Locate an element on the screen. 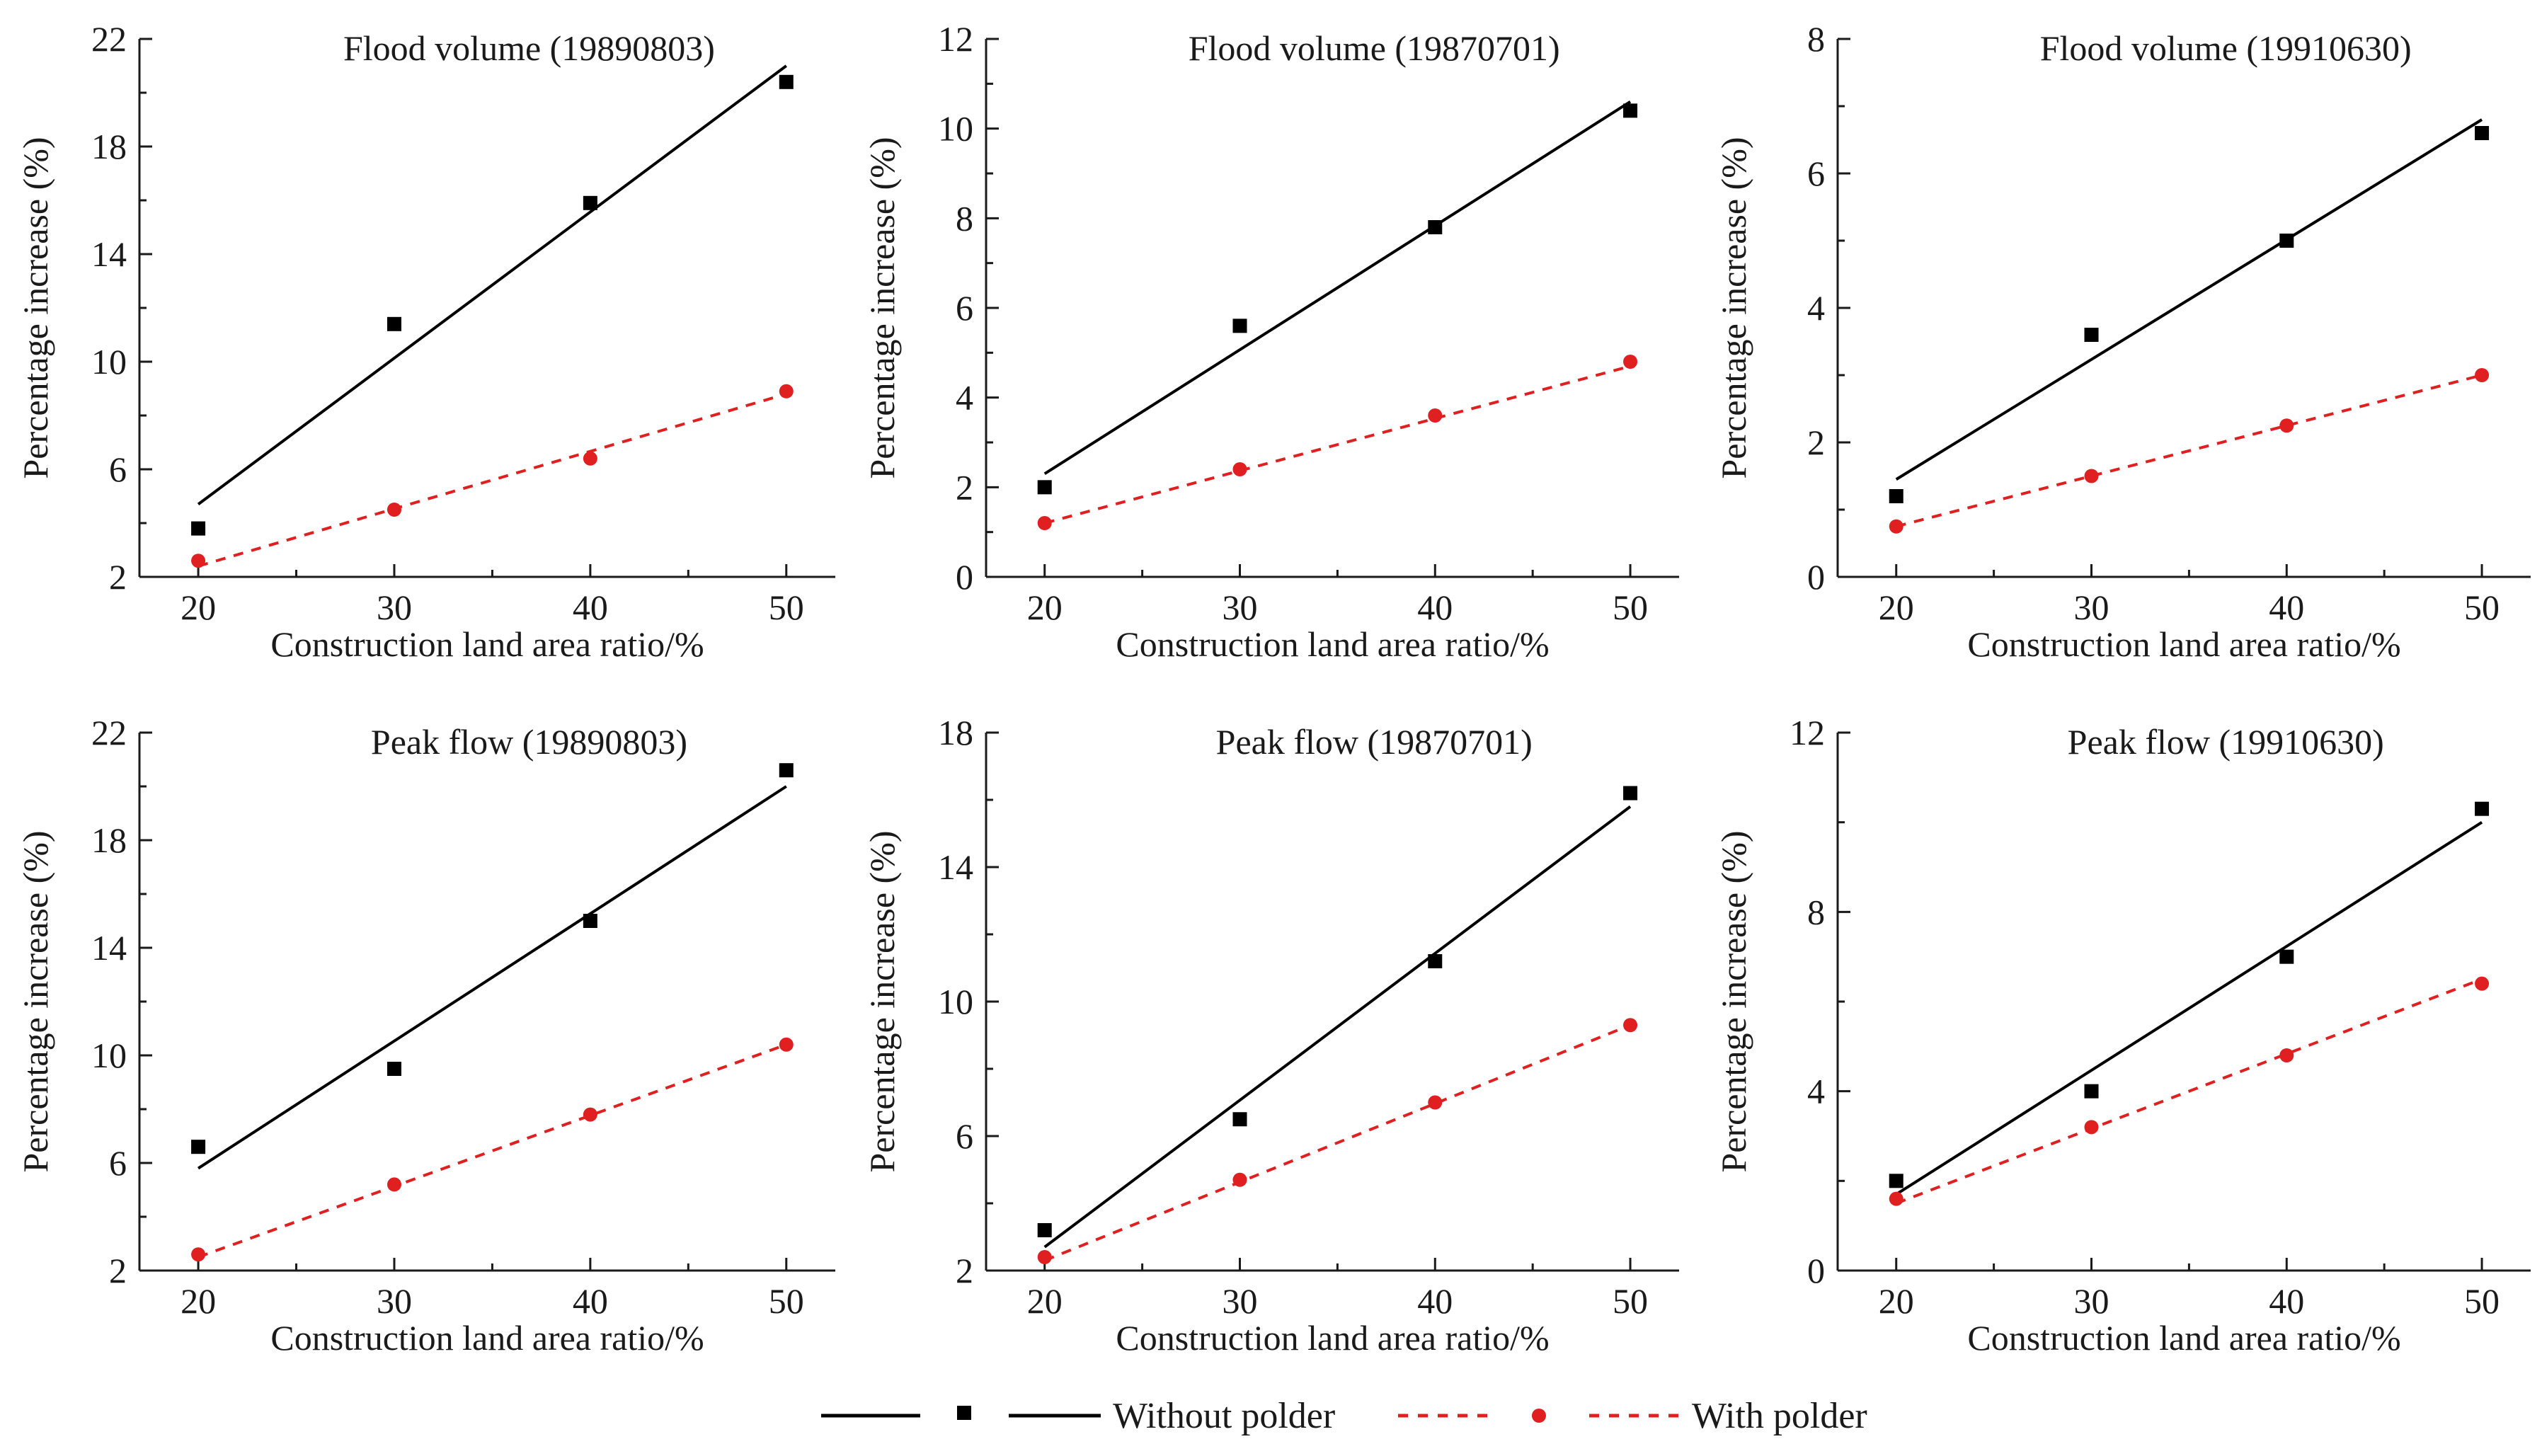 The image size is (2542, 1456). y-tick-label: 14 is located at coordinates (109, 948).